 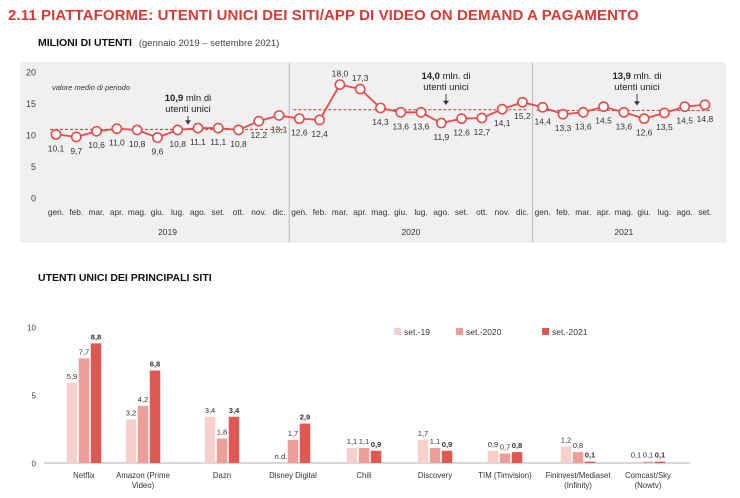 I want to click on average-callout: 14,0 mln. di, so click(x=445, y=76).